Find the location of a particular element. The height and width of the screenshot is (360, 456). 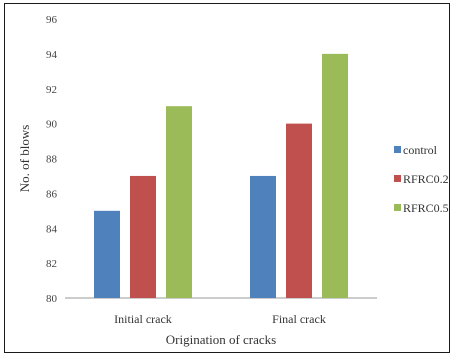

x-tick-label: Final crack is located at coordinates (299, 319).